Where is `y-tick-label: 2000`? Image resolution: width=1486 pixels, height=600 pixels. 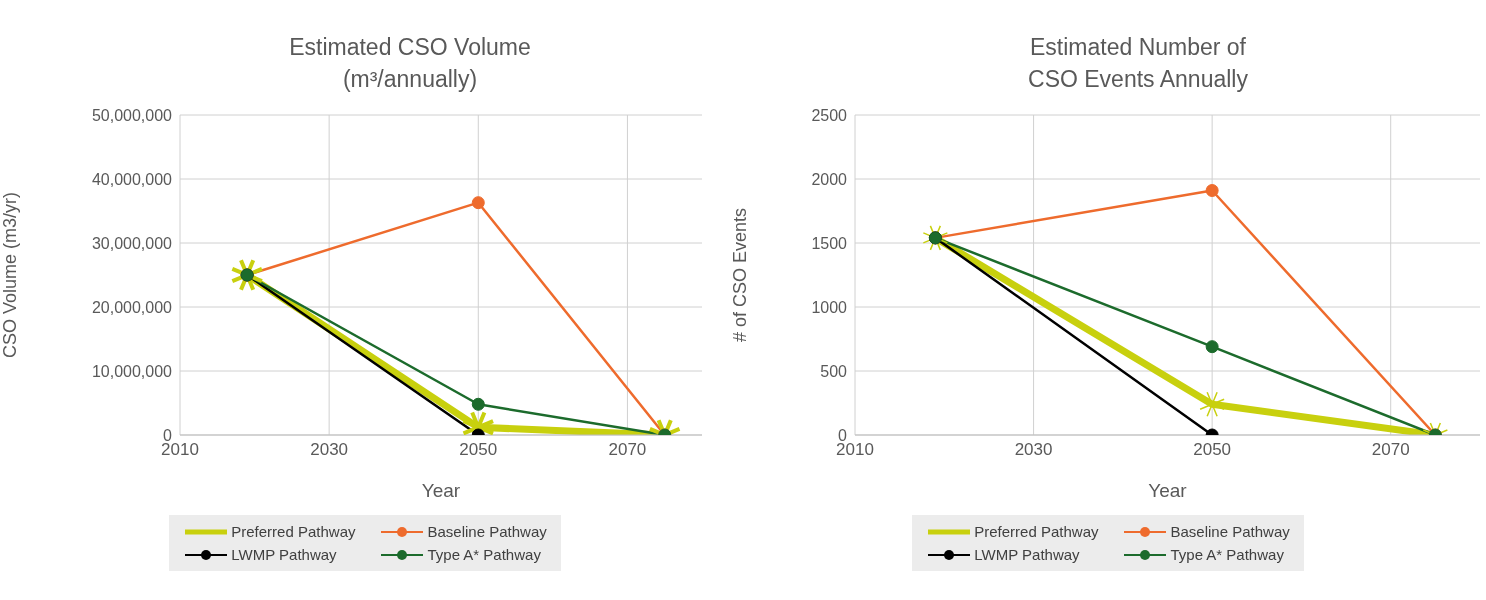 y-tick-label: 2000 is located at coordinates (829, 179).